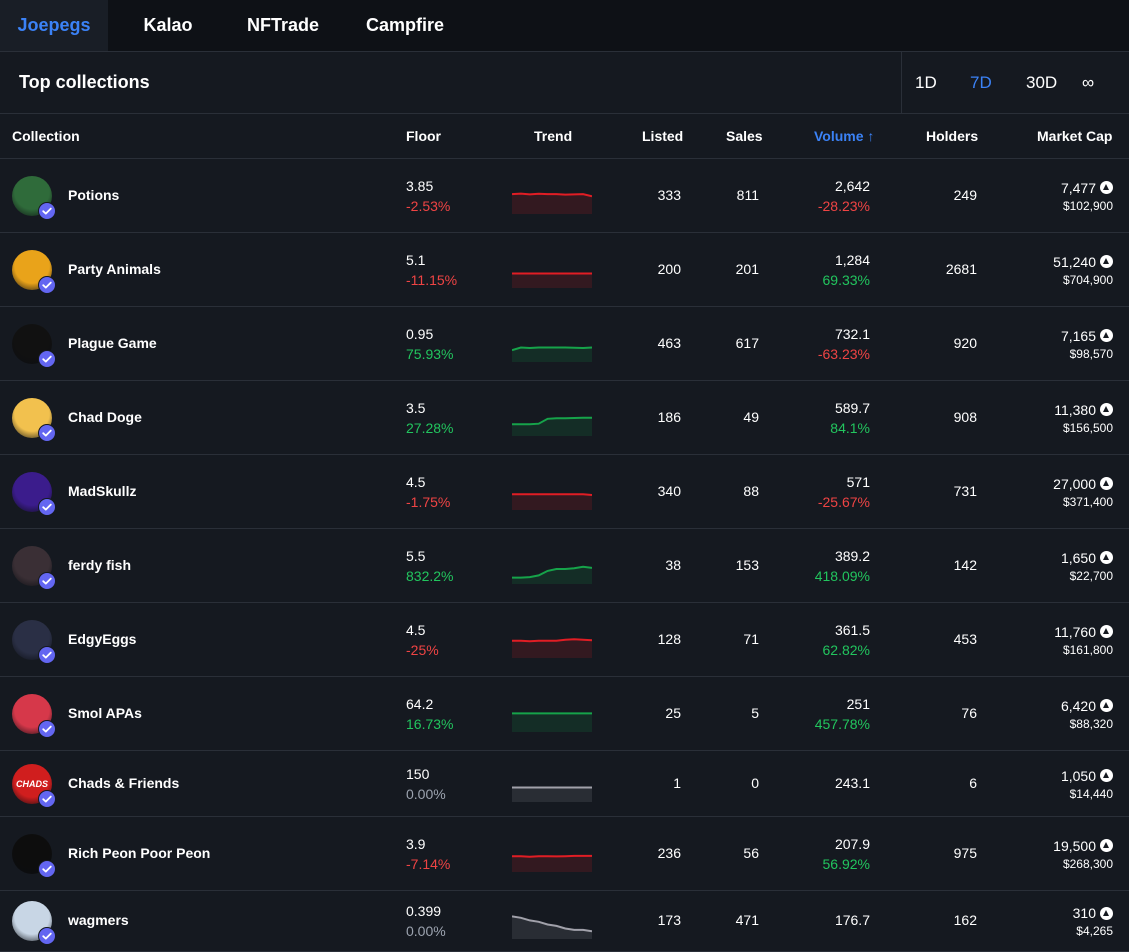 The width and height of the screenshot is (1129, 952). I want to click on floor-cell: 0.399 0.00%, so click(426, 921).